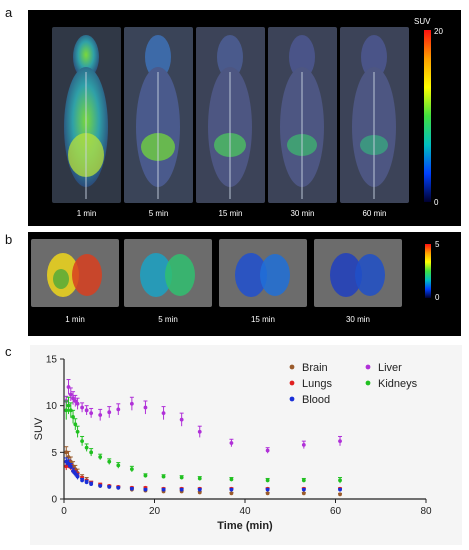 The image size is (469, 550). I want to click on legend-label: Brain, so click(315, 368).